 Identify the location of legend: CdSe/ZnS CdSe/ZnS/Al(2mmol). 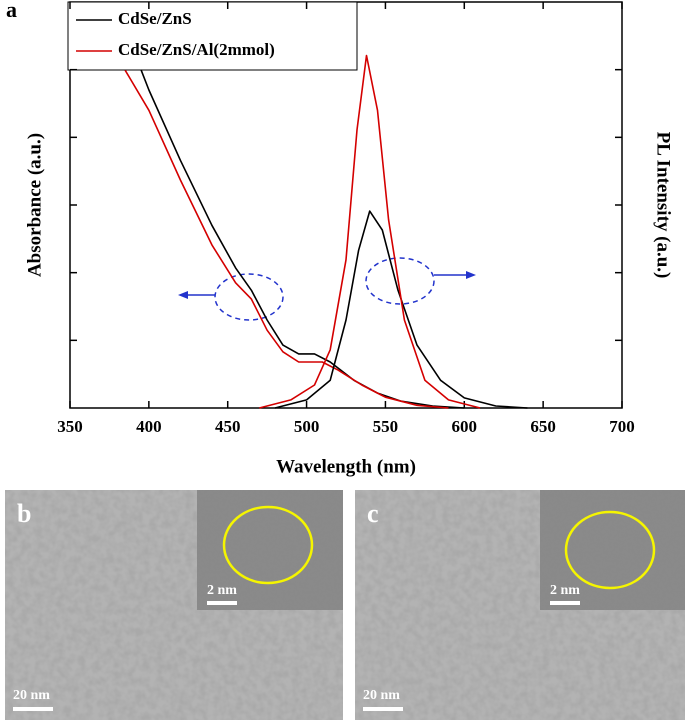
(175, 34).